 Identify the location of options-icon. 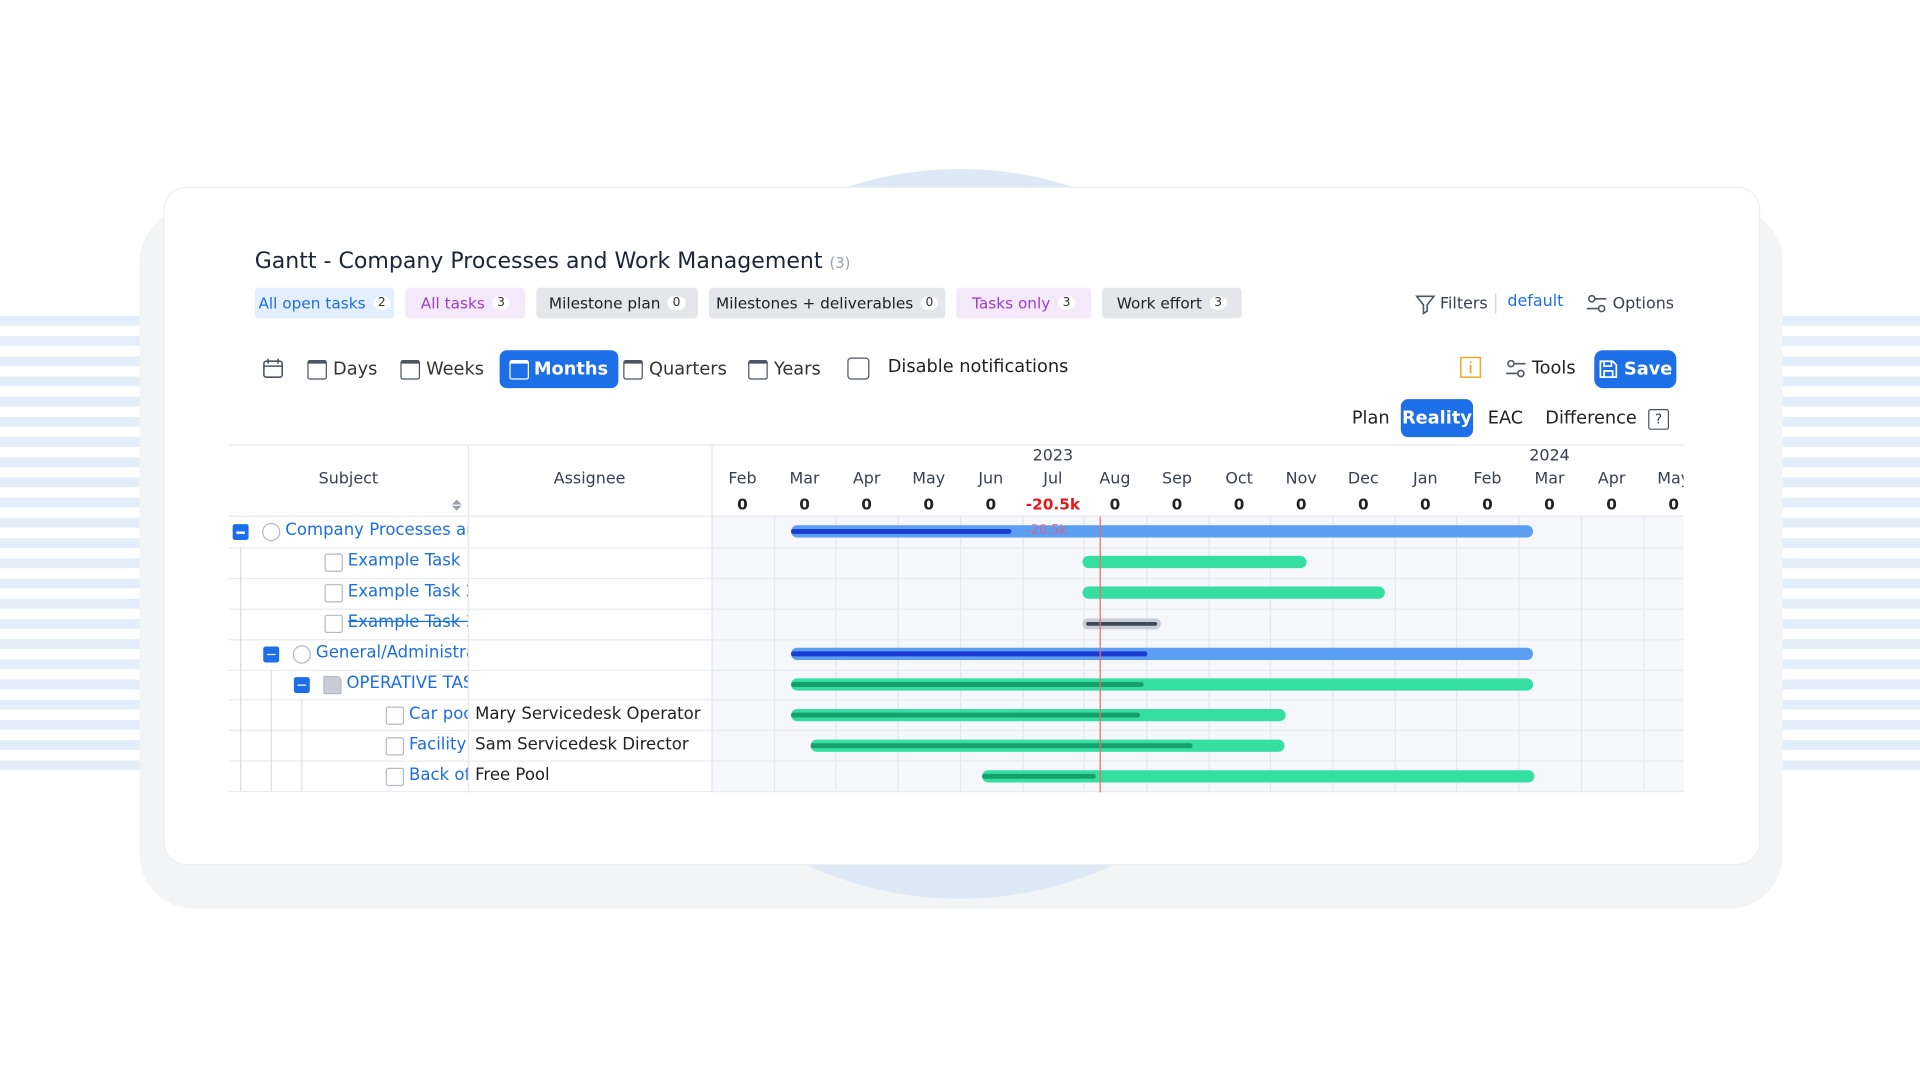
(1596, 303).